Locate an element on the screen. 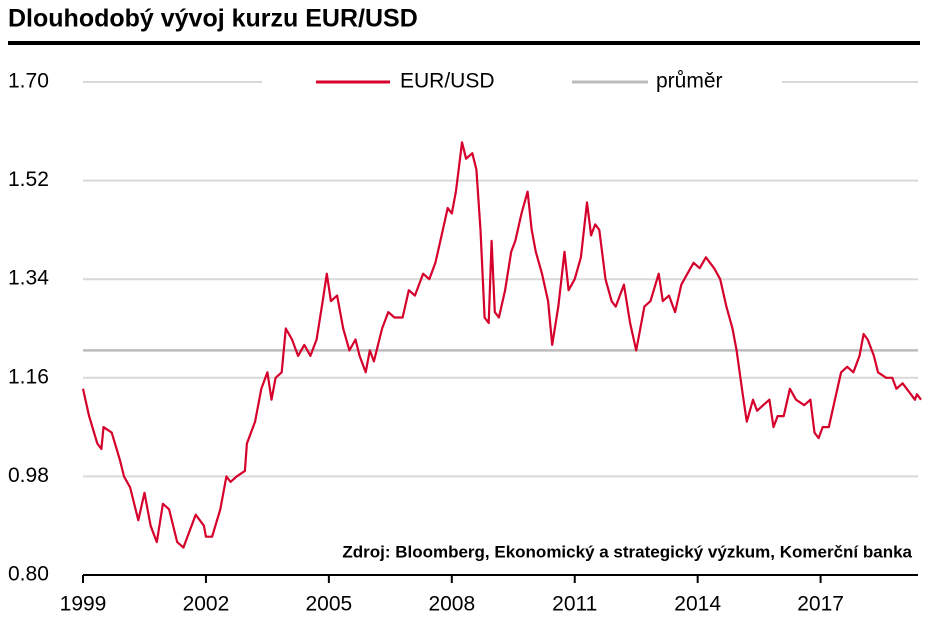  y-tick-label: 1.52 is located at coordinates (28, 179).